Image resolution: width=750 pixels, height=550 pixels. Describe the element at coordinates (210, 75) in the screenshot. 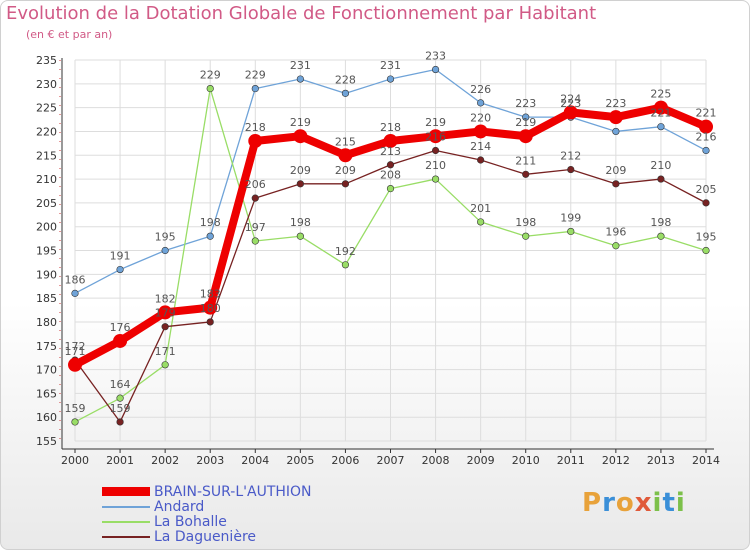

I see `data-label-la-bohalle: 229` at that location.